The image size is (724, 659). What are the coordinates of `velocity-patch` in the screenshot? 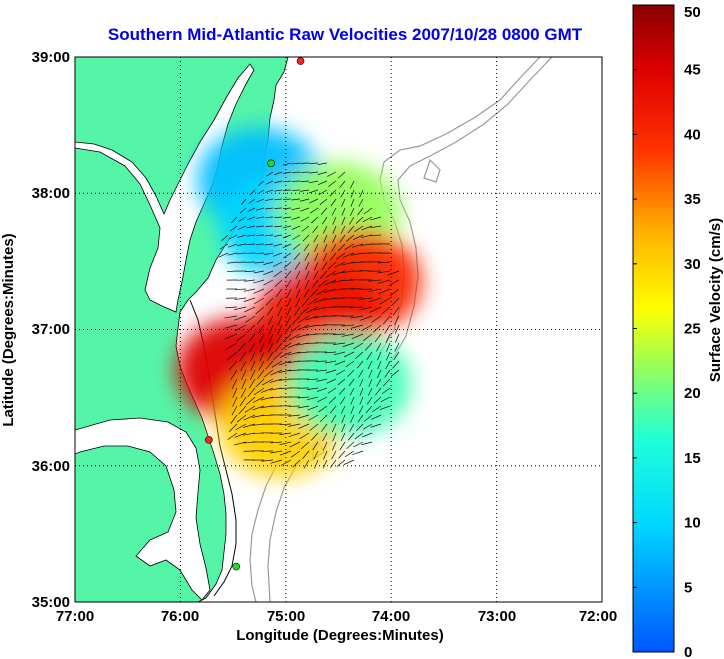 It's located at (349, 384).